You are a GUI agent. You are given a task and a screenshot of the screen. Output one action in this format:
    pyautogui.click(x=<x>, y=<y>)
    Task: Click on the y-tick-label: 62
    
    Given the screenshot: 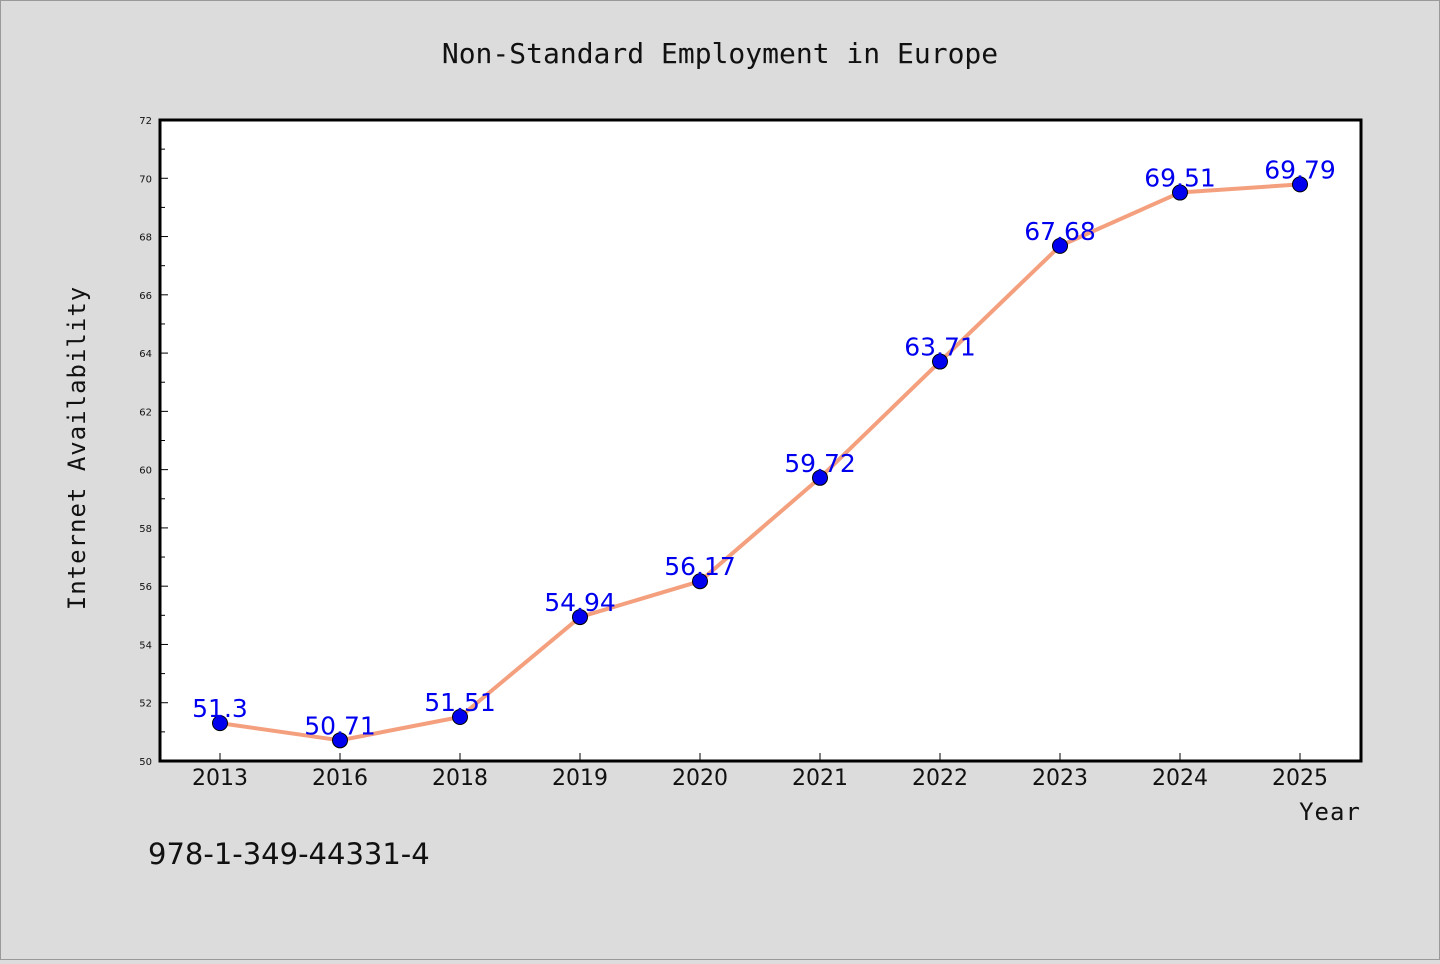 What is the action you would take?
    pyautogui.click(x=145, y=412)
    